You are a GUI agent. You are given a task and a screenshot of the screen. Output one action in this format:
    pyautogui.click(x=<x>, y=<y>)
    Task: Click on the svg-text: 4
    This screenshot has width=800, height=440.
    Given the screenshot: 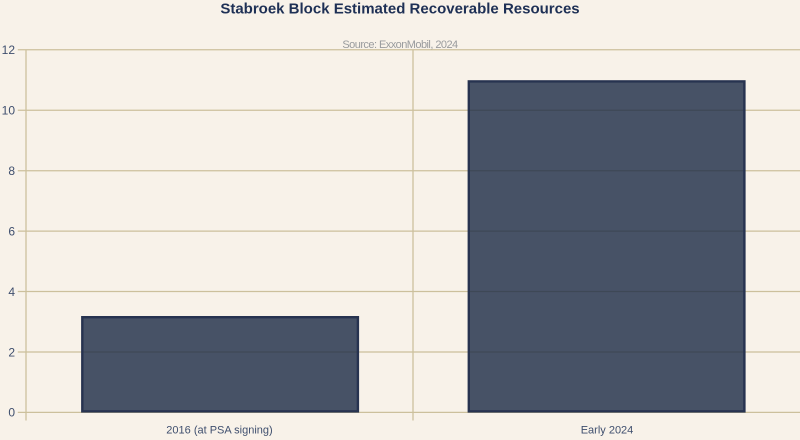 What is the action you would take?
    pyautogui.click(x=11, y=292)
    